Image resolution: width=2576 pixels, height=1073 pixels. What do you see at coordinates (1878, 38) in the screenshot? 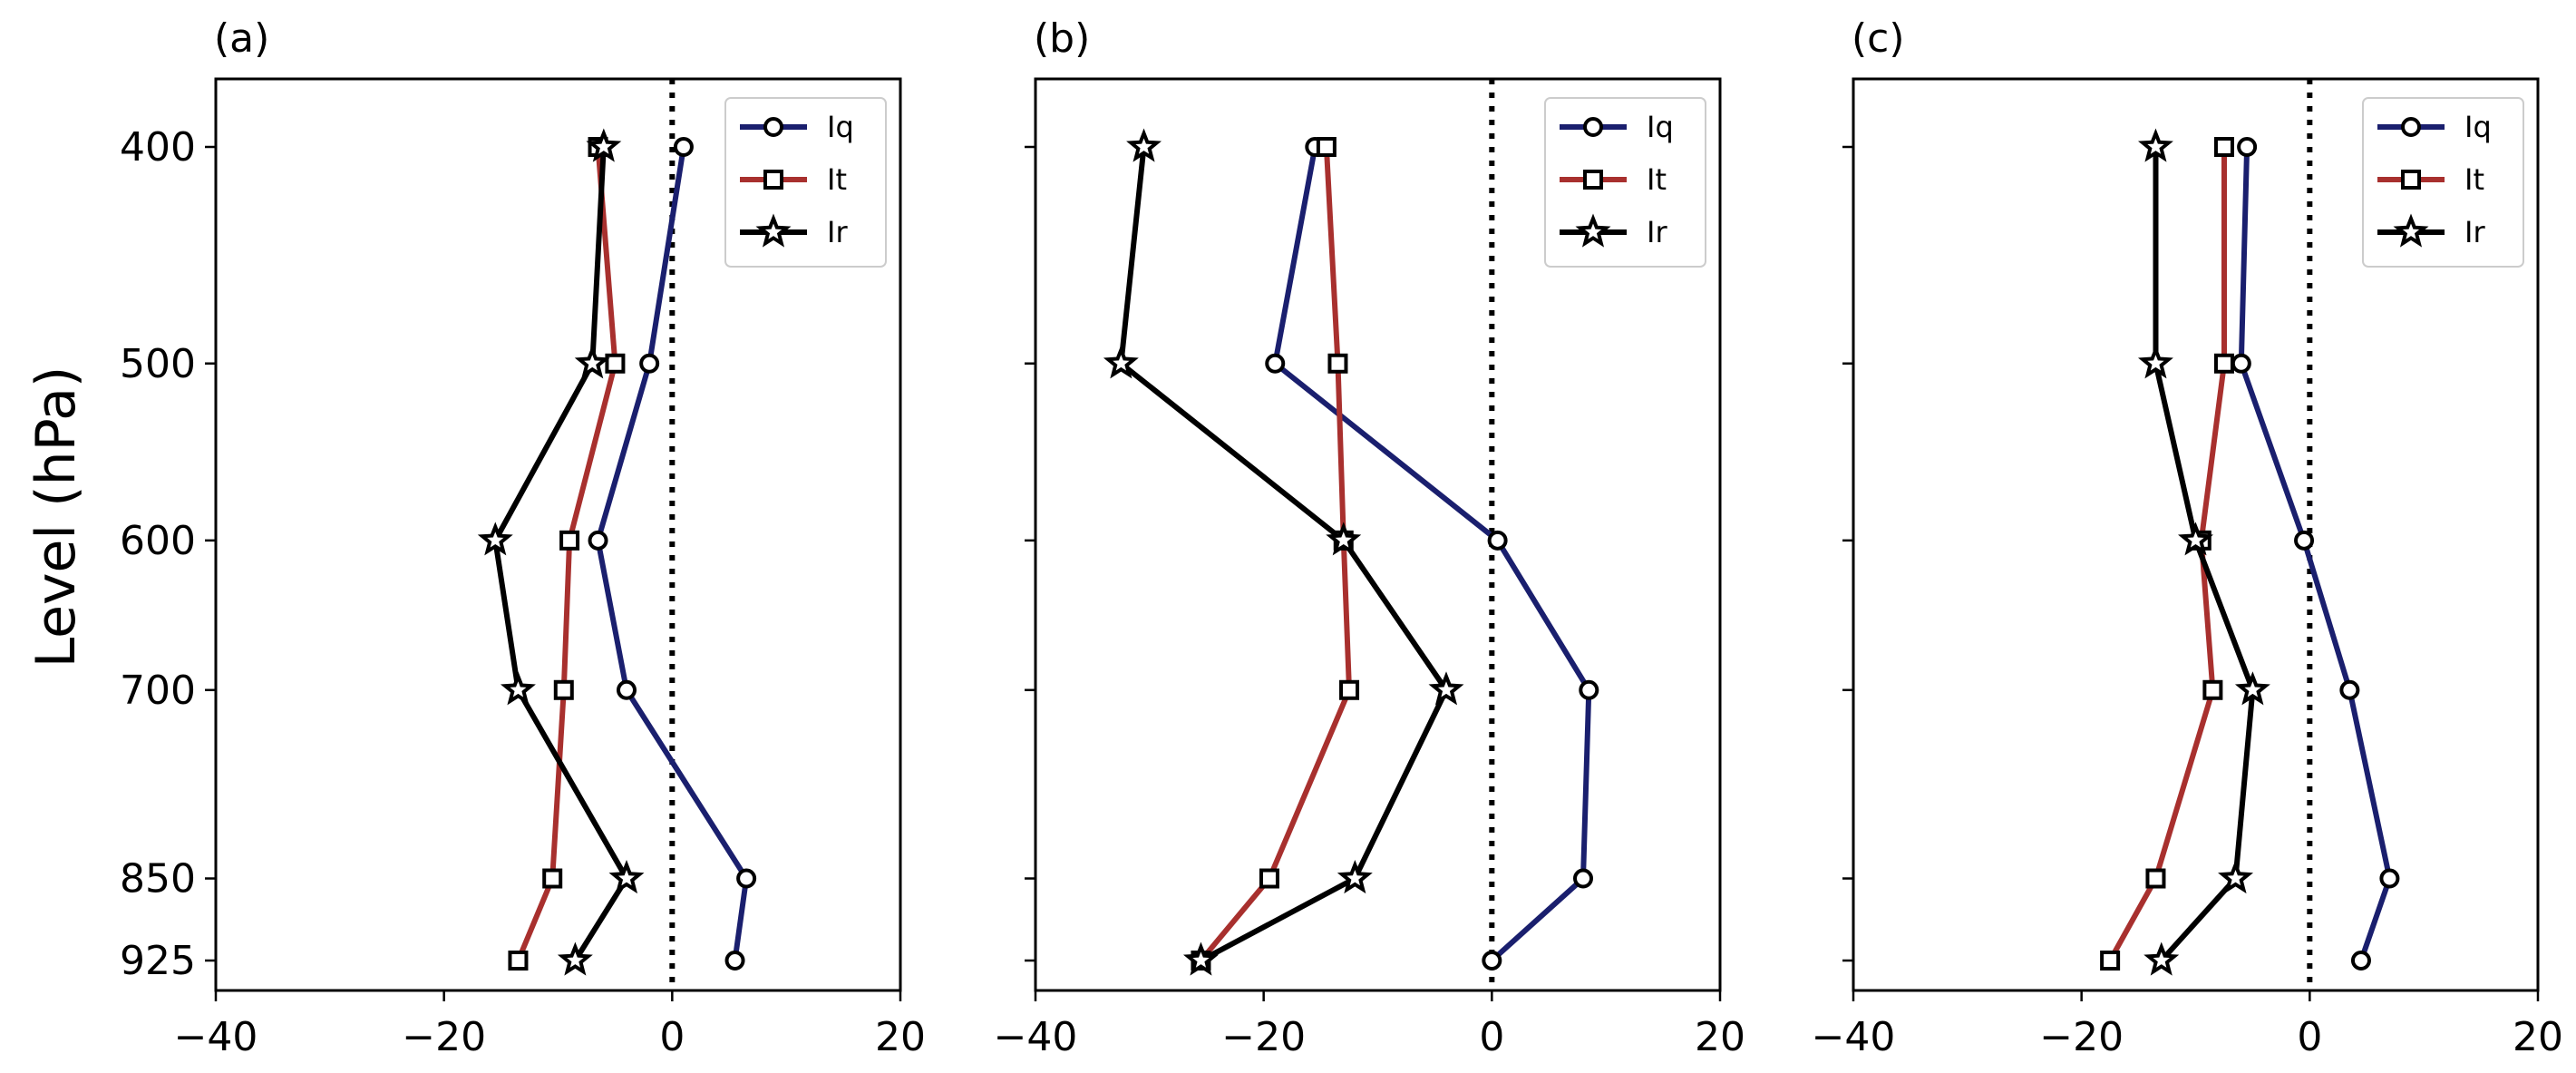
I see `panel-label: (c)` at bounding box center [1878, 38].